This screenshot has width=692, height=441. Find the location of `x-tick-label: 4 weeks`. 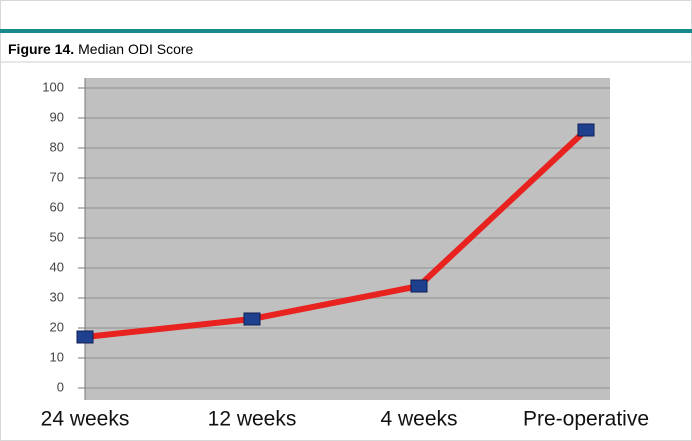

x-tick-label: 4 weeks is located at coordinates (418, 419).